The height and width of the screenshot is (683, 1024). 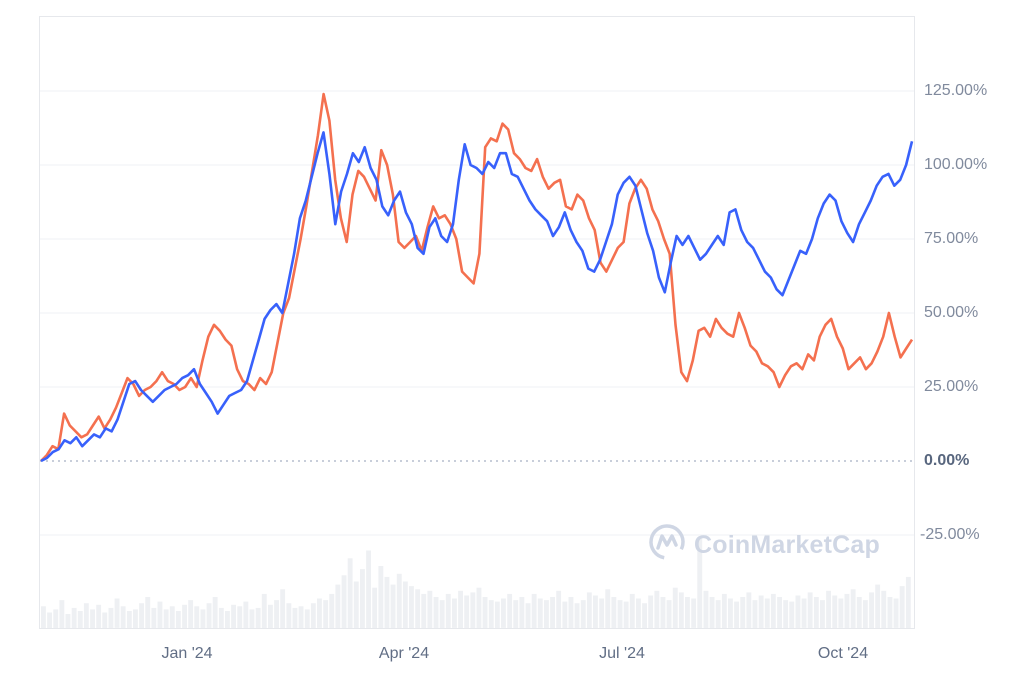 I want to click on coinmarketcap-watermark: CoinMarketCap, so click(x=764, y=545).